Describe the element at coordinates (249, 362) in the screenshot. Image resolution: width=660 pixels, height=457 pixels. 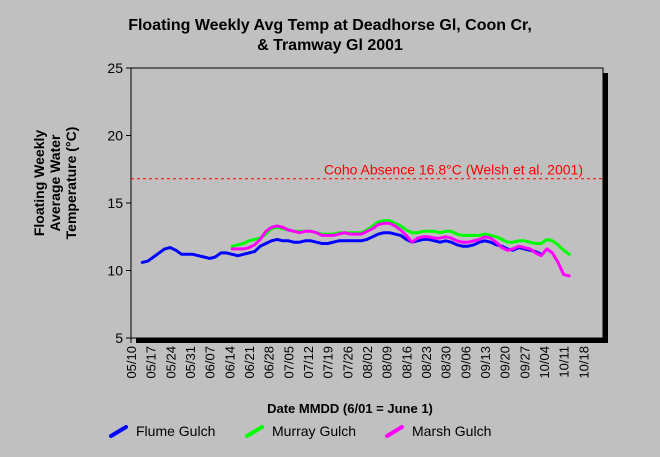
I see `x-tick-label: 06/21` at that location.